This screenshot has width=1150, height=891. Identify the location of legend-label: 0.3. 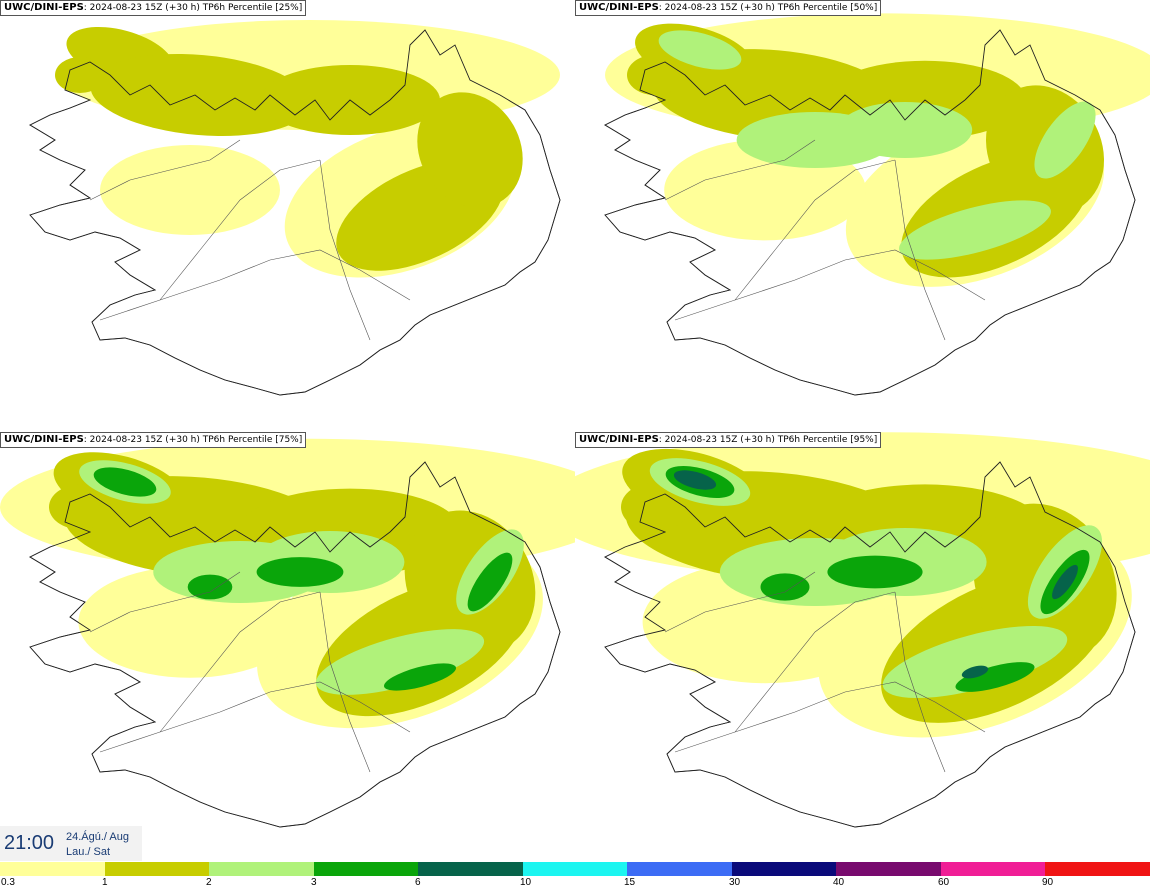
(8, 882).